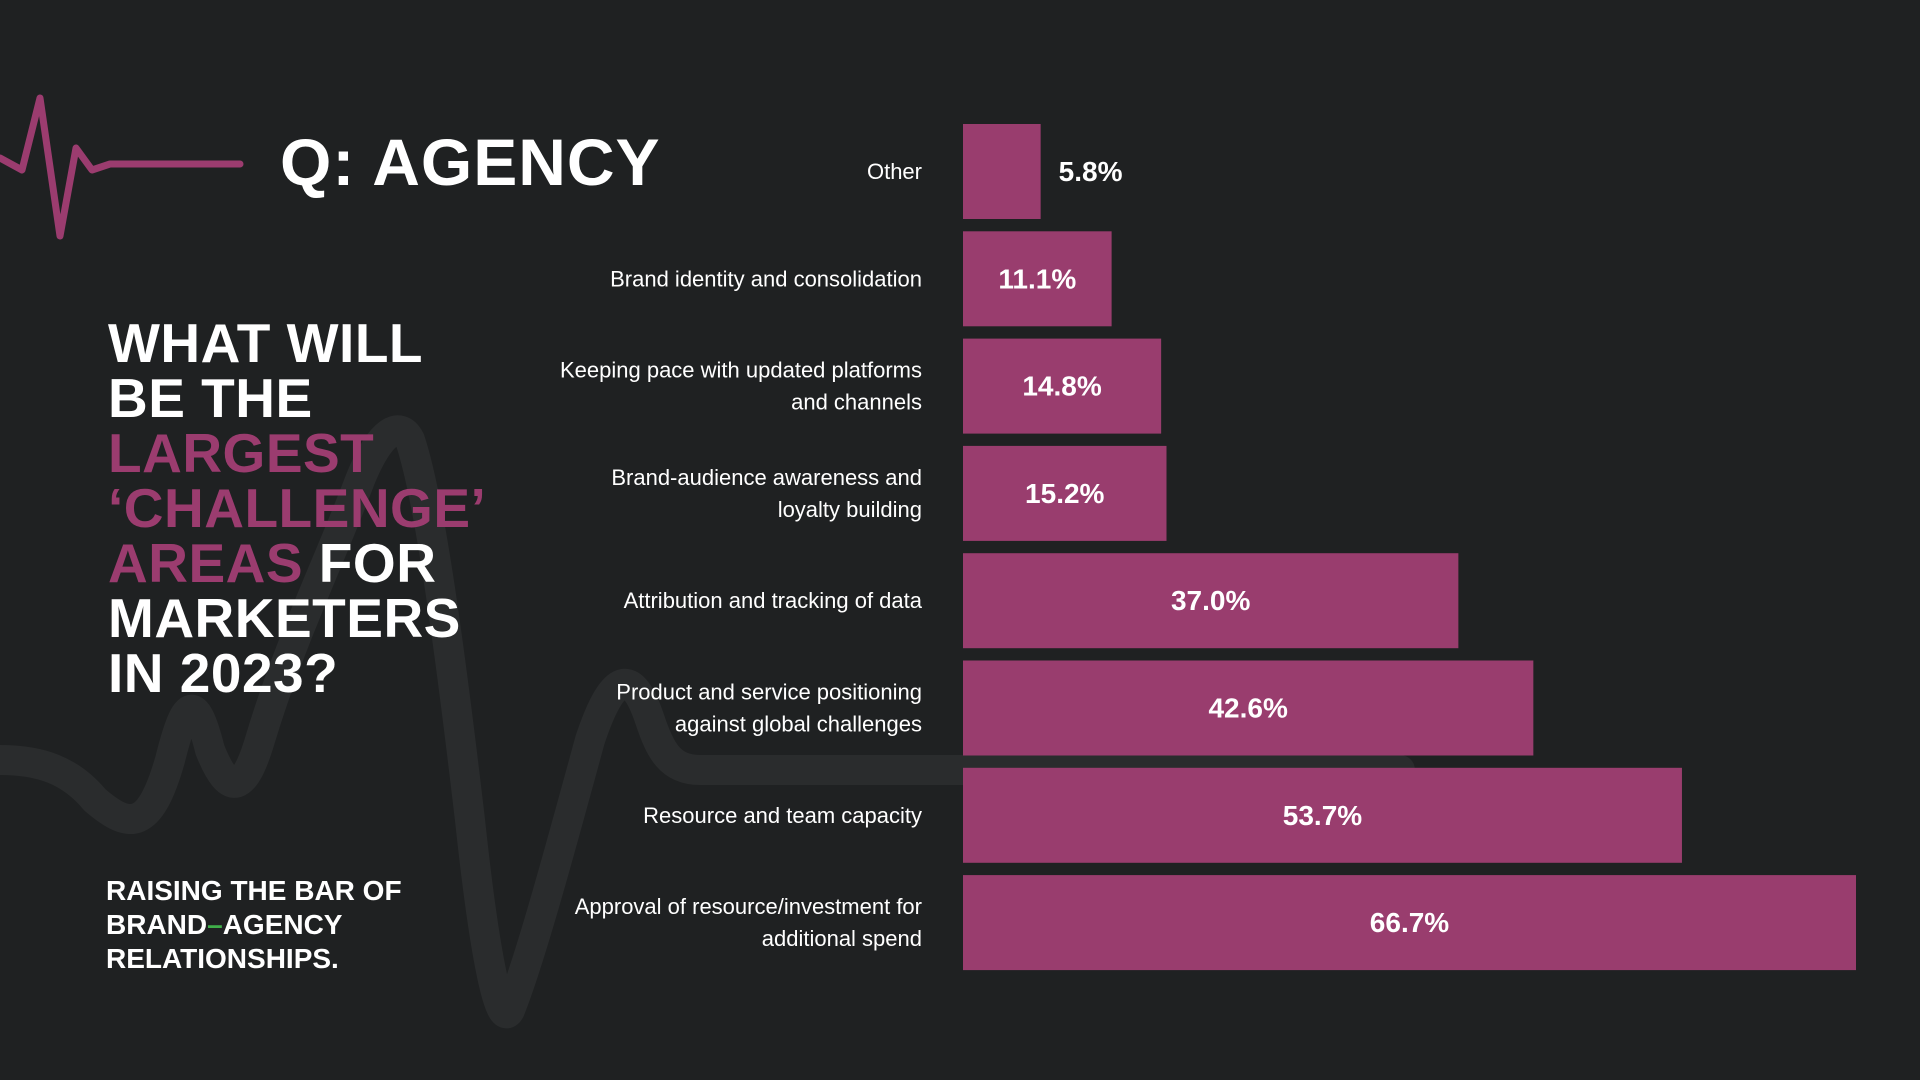  I want to click on category-label: Attribution and tracking of data, so click(773, 600).